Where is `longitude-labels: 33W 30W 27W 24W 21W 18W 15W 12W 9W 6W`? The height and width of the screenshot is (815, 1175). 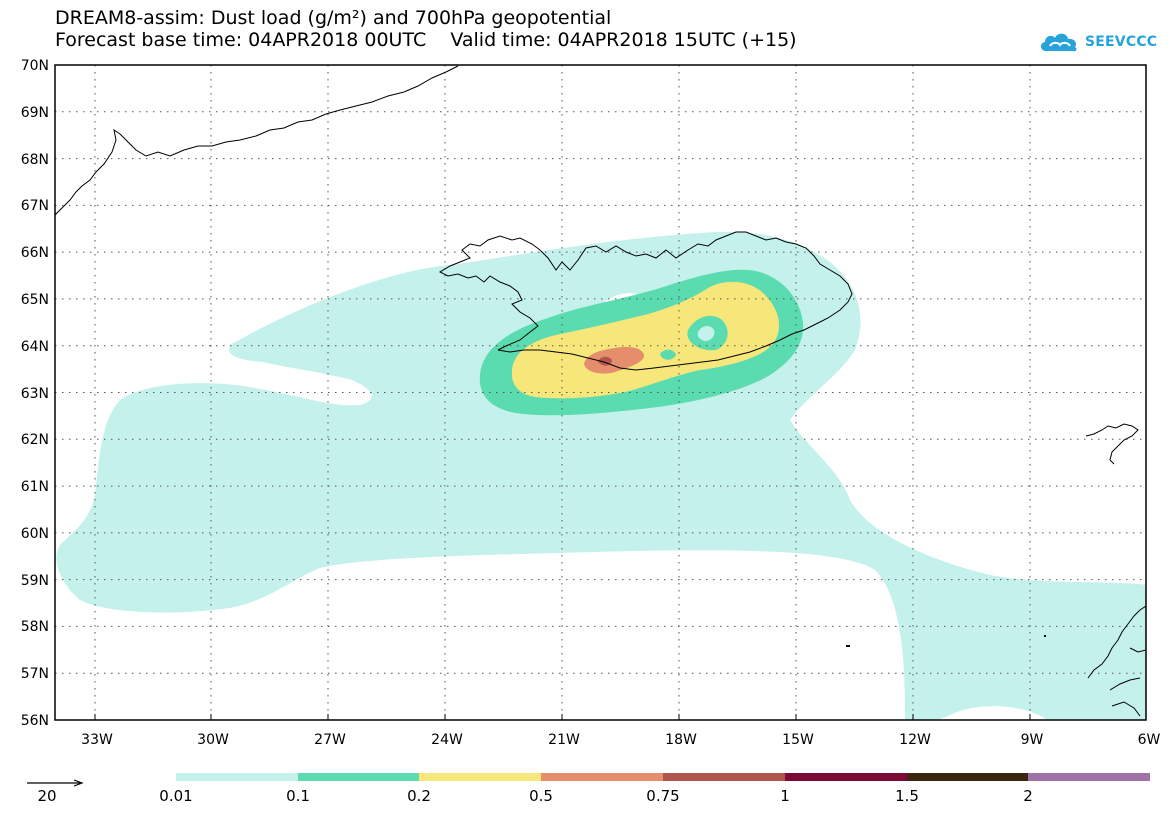
longitude-labels: 33W 30W 27W 24W 21W 18W 15W 12W 9W 6W is located at coordinates (620, 740).